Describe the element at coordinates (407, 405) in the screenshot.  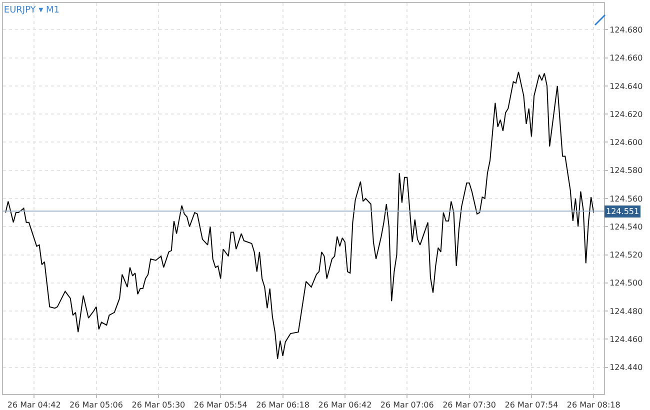
I see `x-tick-label: 26 Mar 07:06` at that location.